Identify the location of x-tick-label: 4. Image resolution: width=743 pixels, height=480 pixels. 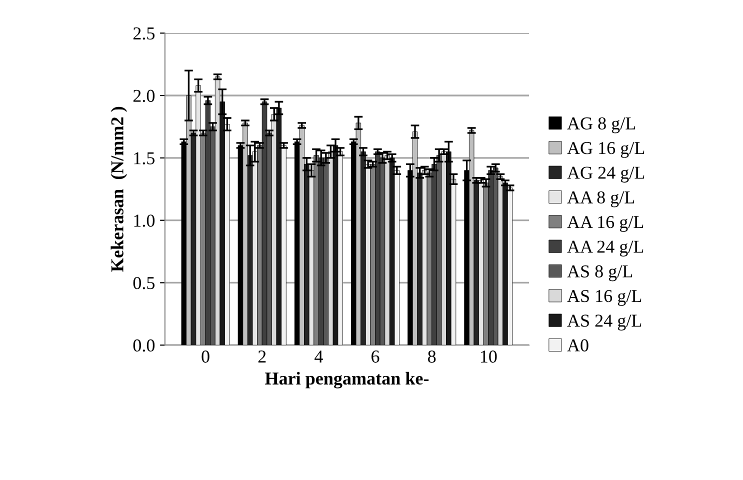
(318, 356).